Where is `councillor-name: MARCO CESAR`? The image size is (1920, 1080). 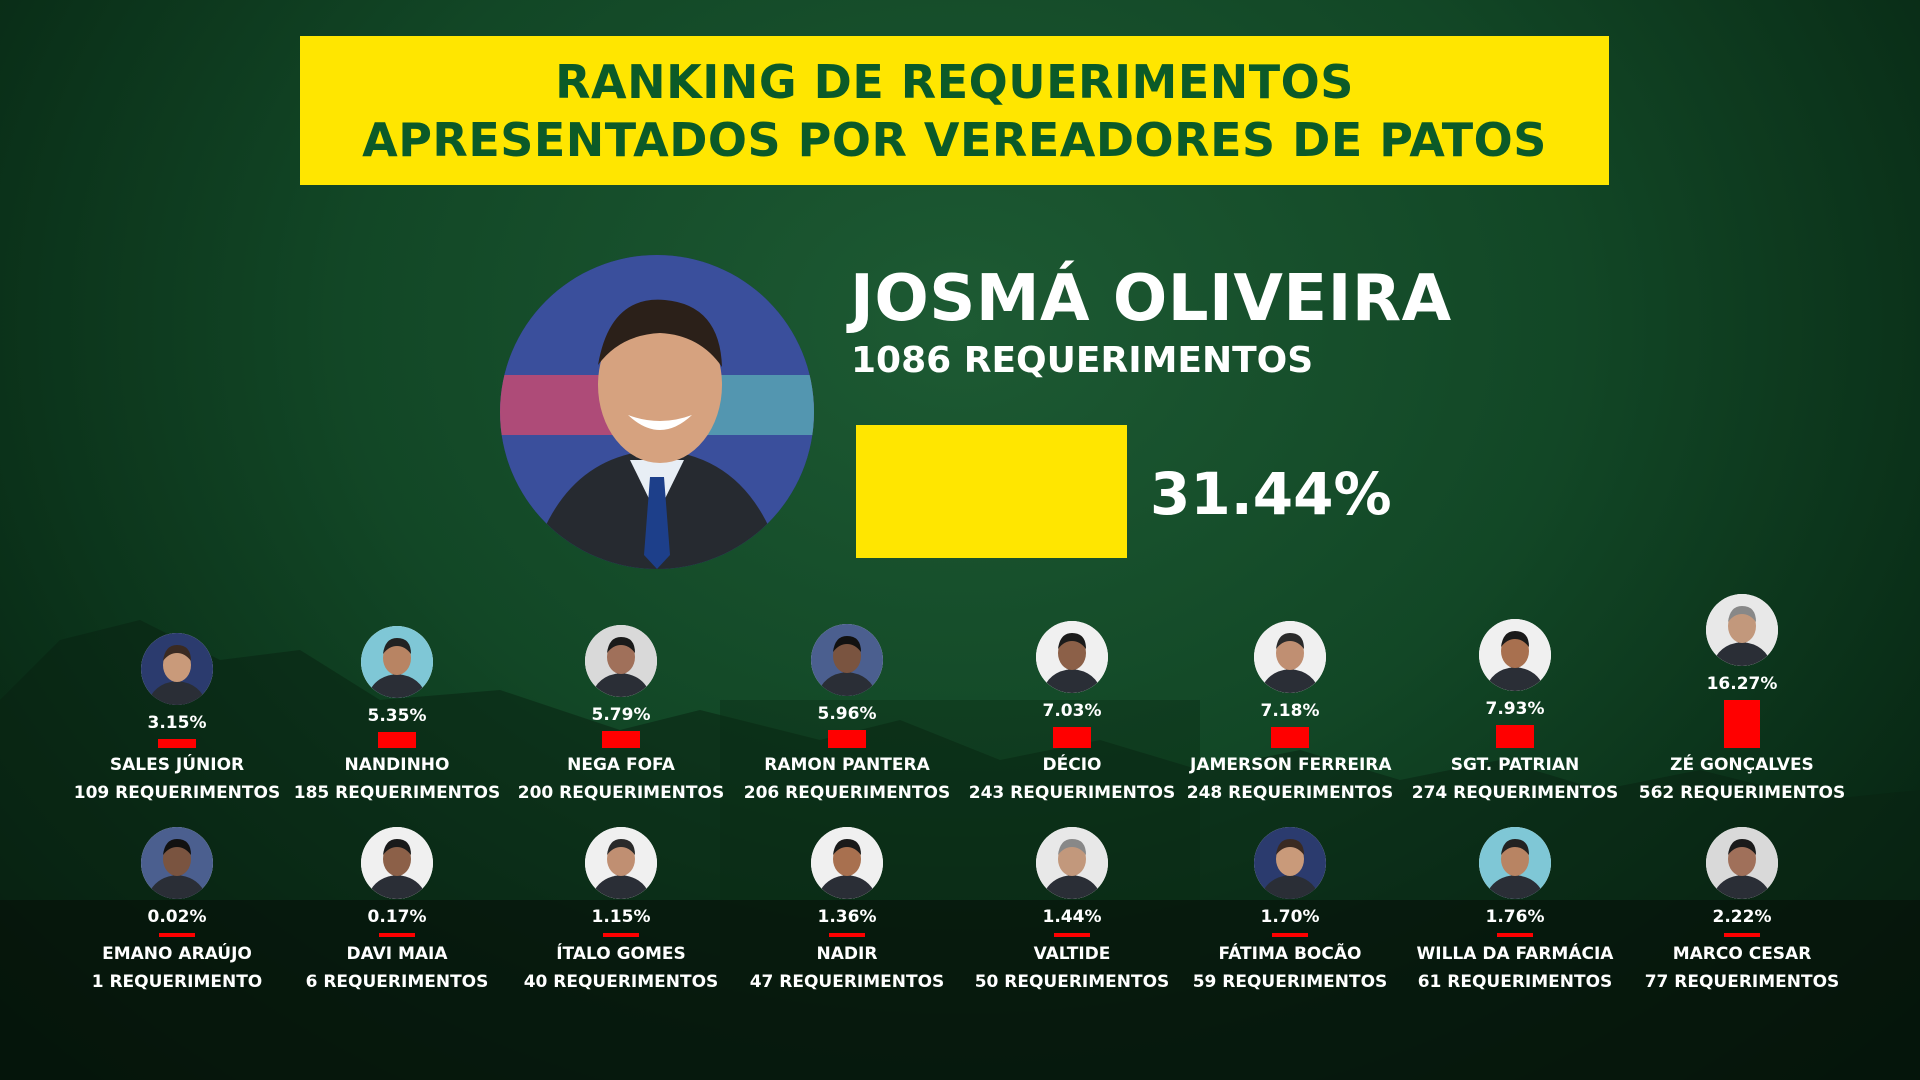 councillor-name: MARCO CESAR is located at coordinates (1742, 954).